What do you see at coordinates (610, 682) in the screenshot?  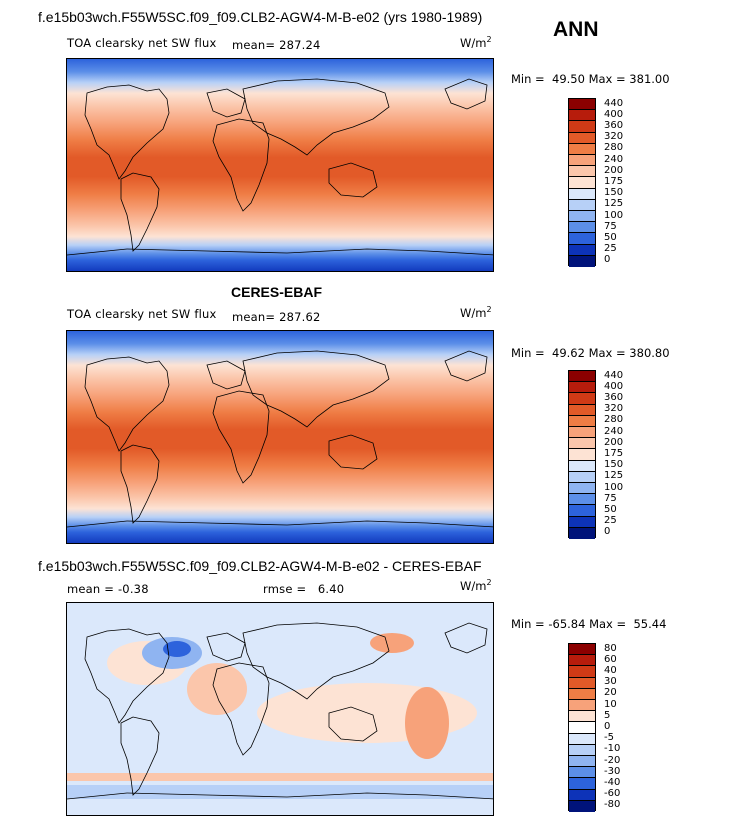 I see `colorbar-label: 30` at bounding box center [610, 682].